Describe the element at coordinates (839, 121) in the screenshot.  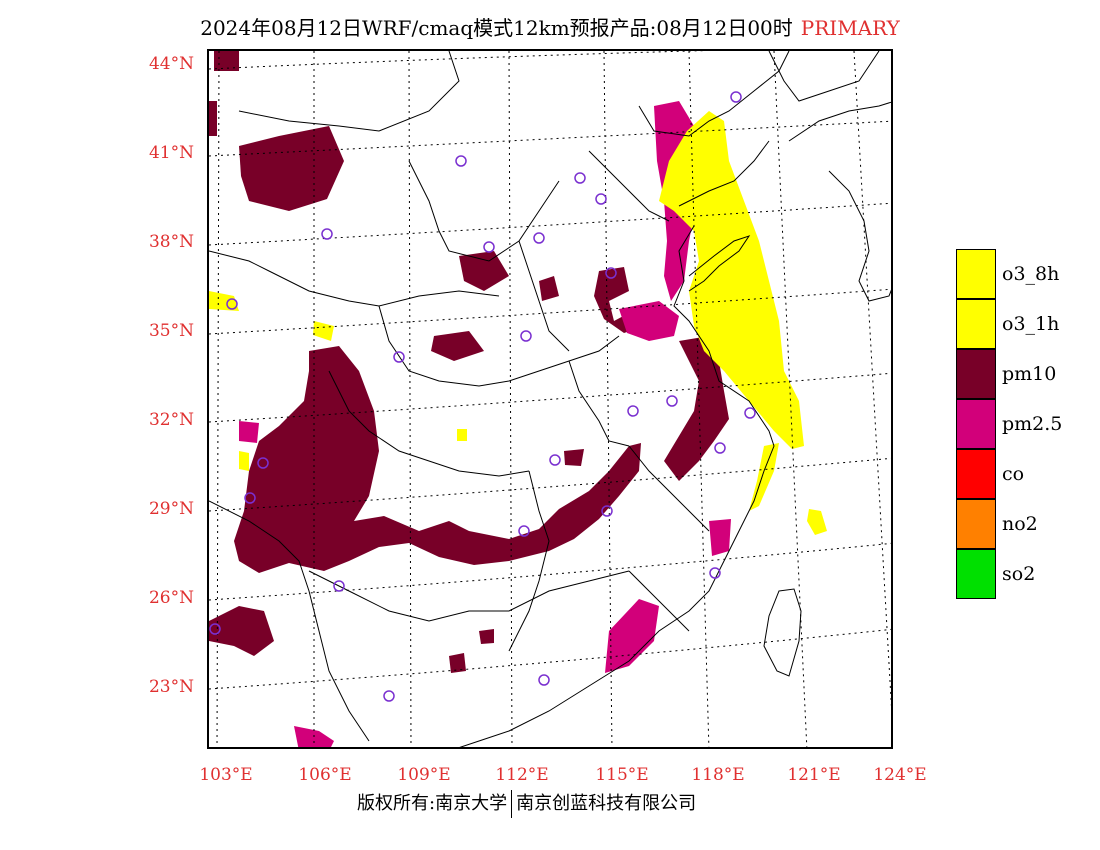
I see `korea-border` at that location.